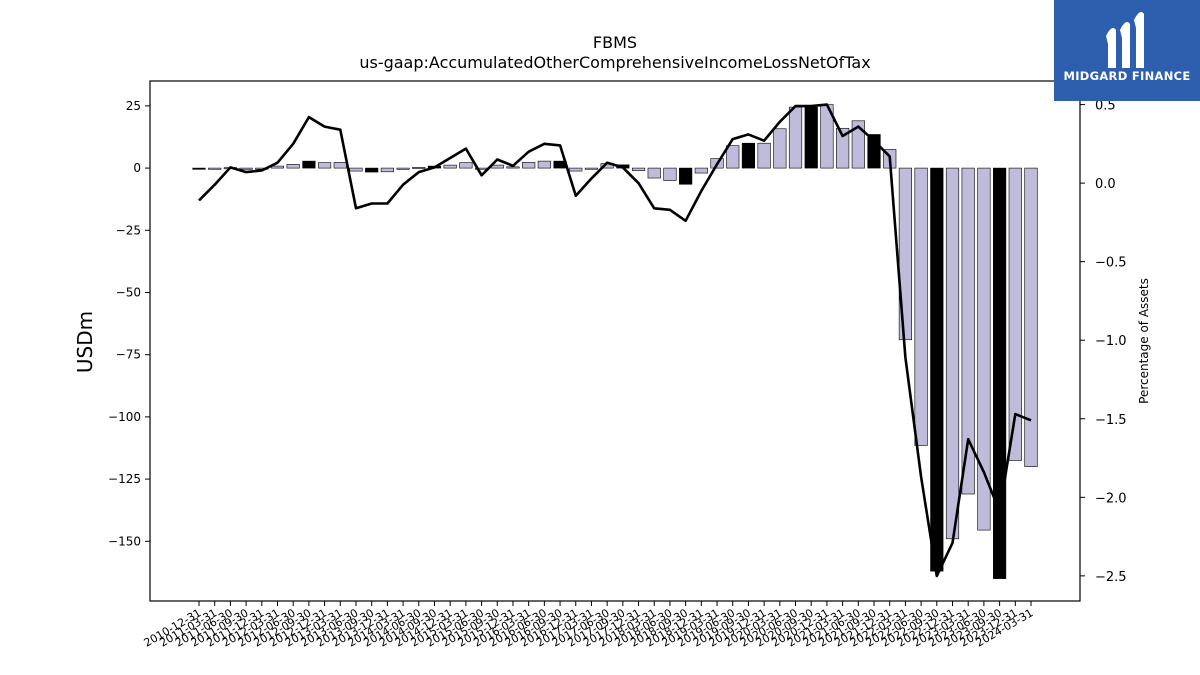  I want to click on right-tick-label: −2.0, so click(1111, 498).